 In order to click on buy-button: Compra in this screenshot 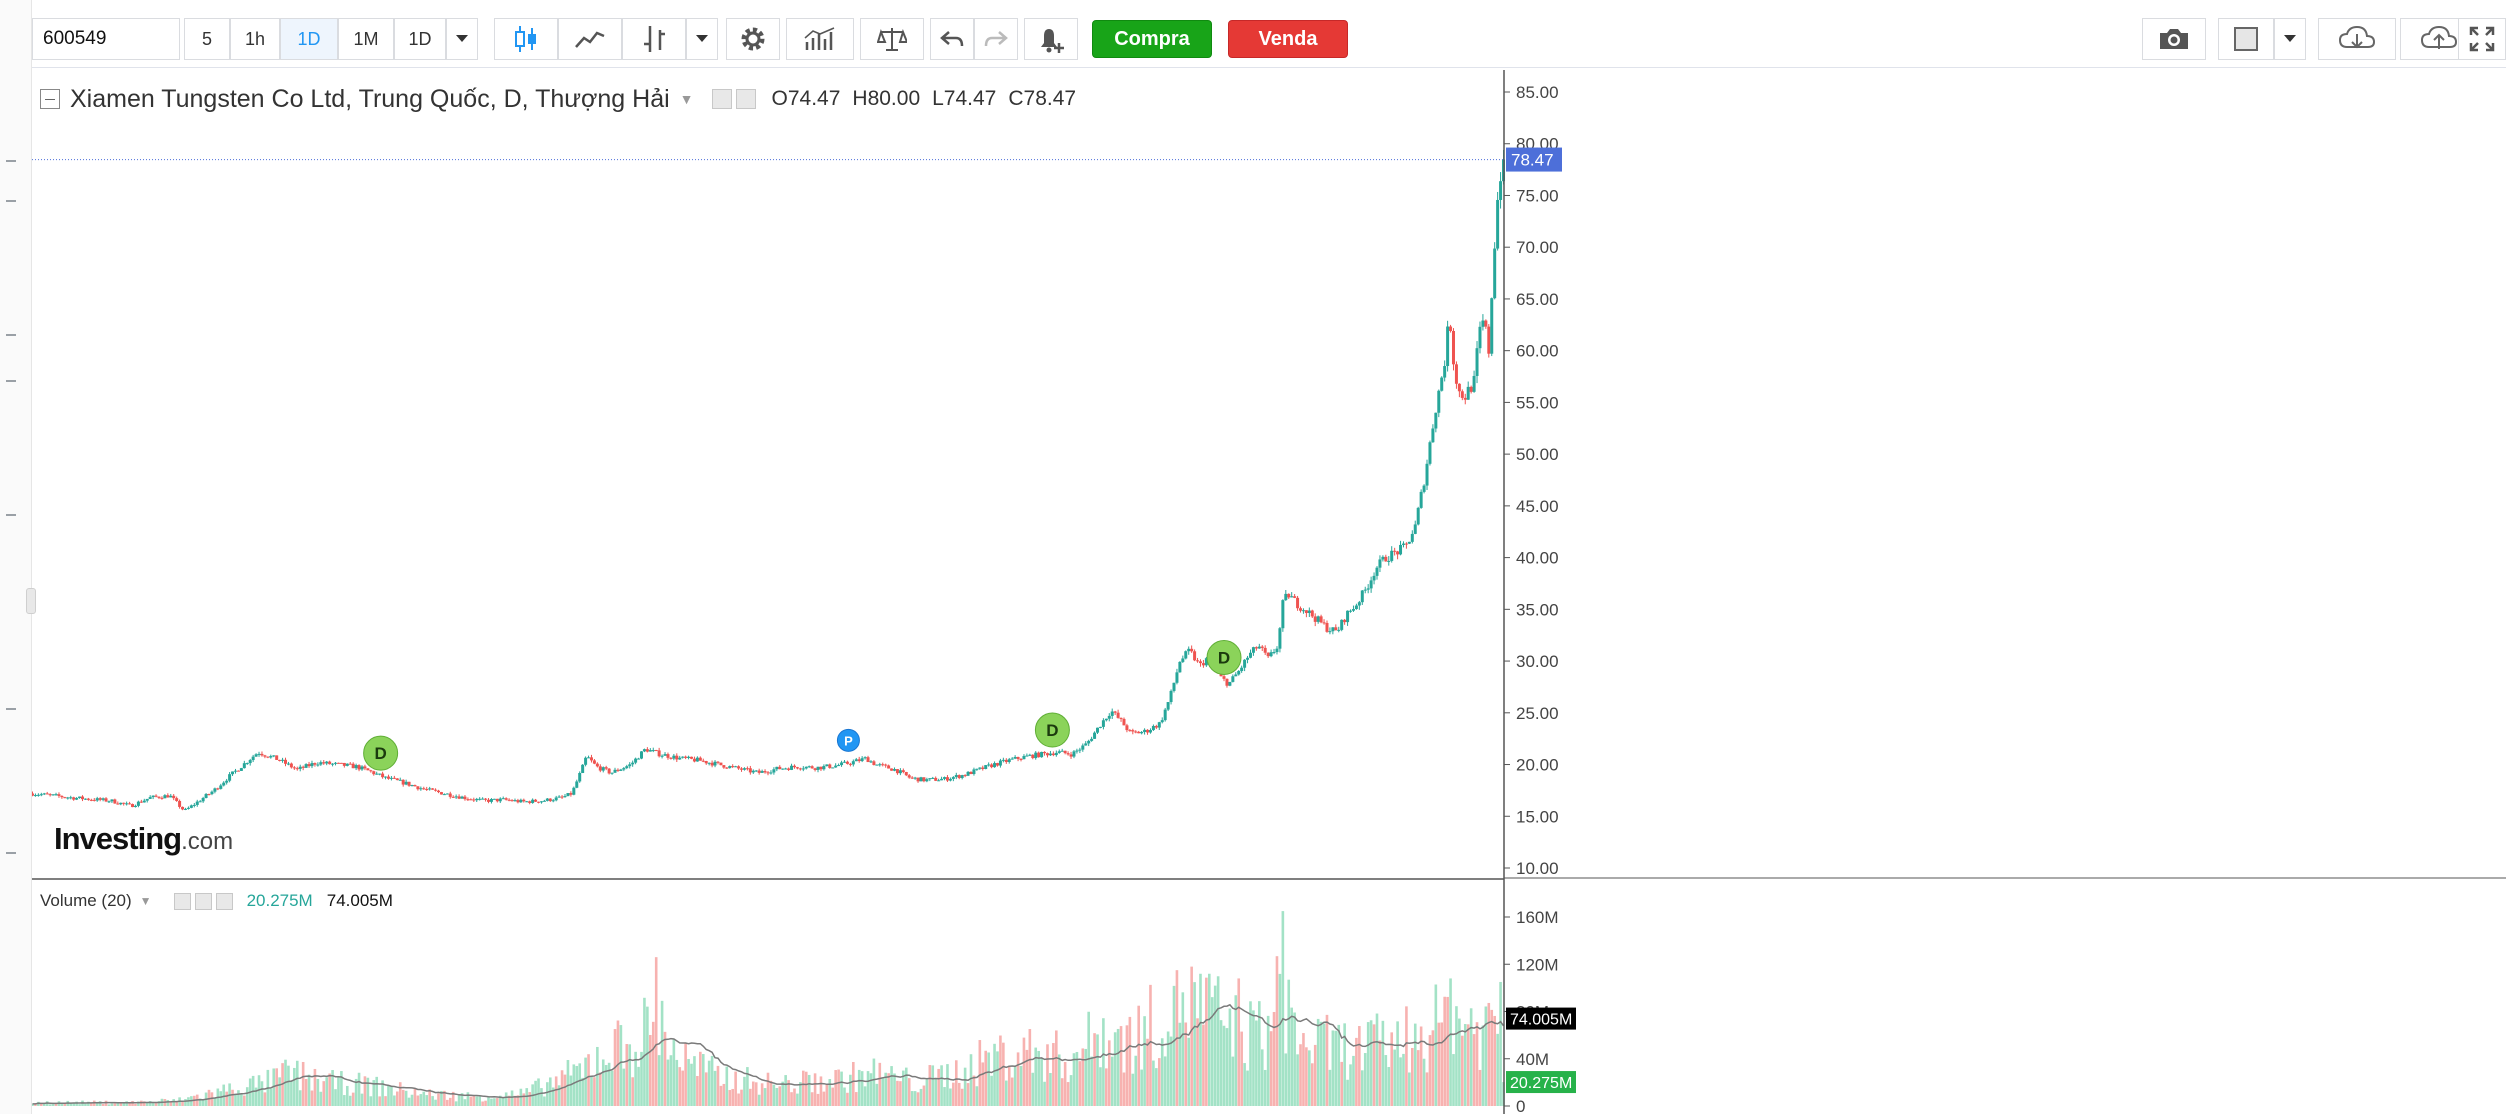, I will do `click(1152, 39)`.